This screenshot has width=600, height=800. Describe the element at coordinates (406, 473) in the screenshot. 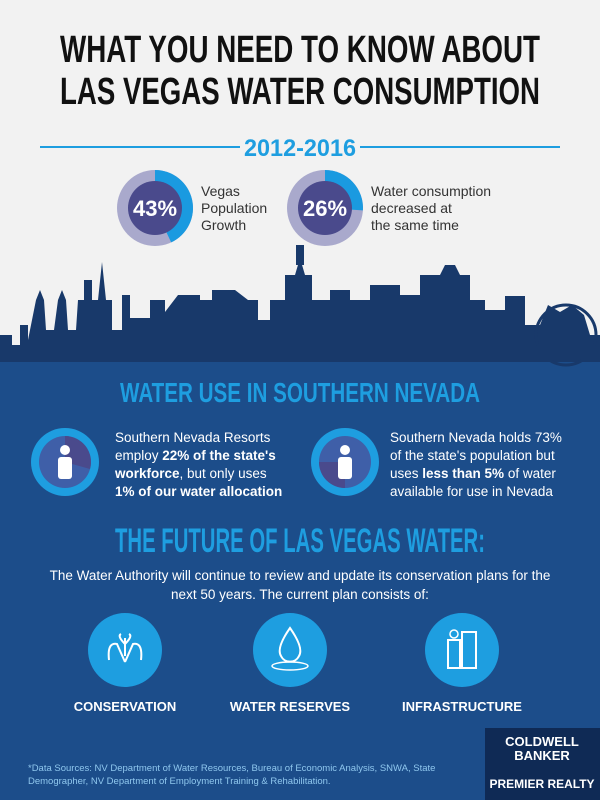

I see `text-run: uses` at that location.